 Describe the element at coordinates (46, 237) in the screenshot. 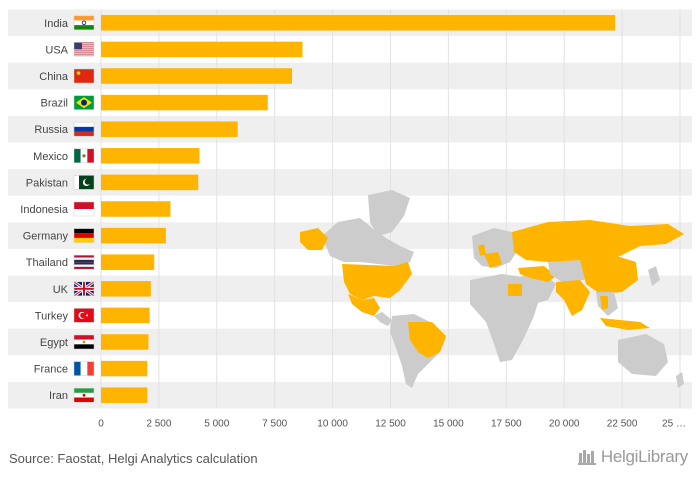

I see `category-label: Germany` at that location.